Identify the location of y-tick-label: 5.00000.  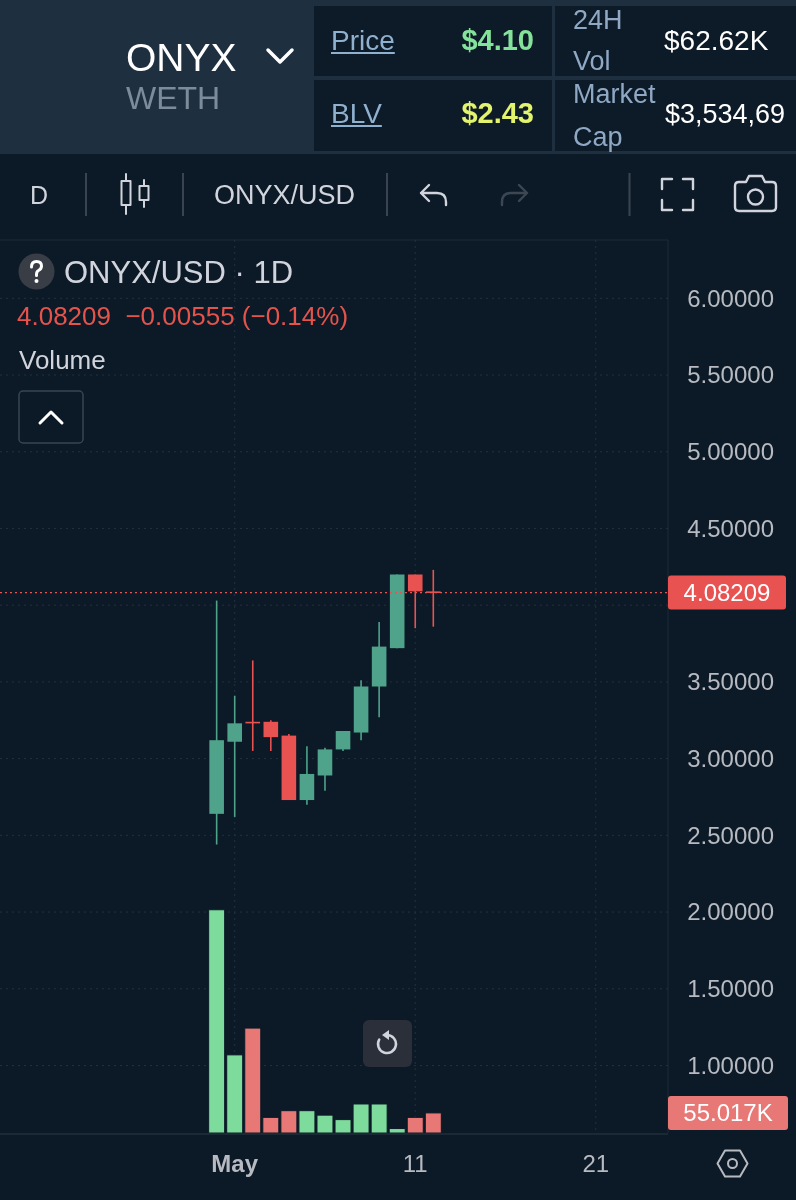
(730, 452).